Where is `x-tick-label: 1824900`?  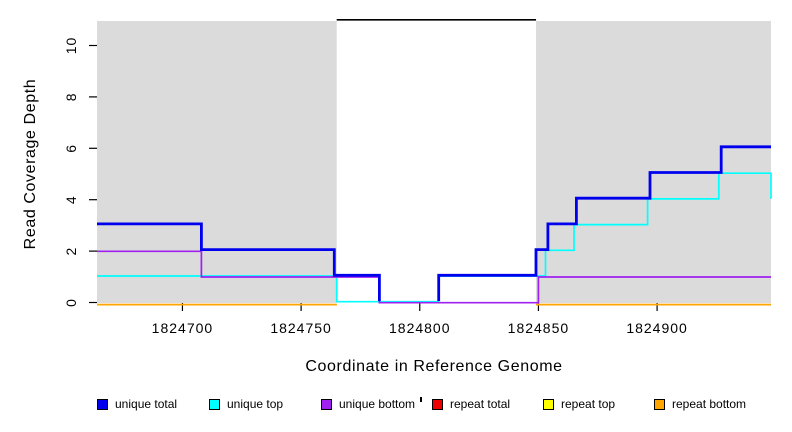 x-tick-label: 1824900 is located at coordinates (657, 328).